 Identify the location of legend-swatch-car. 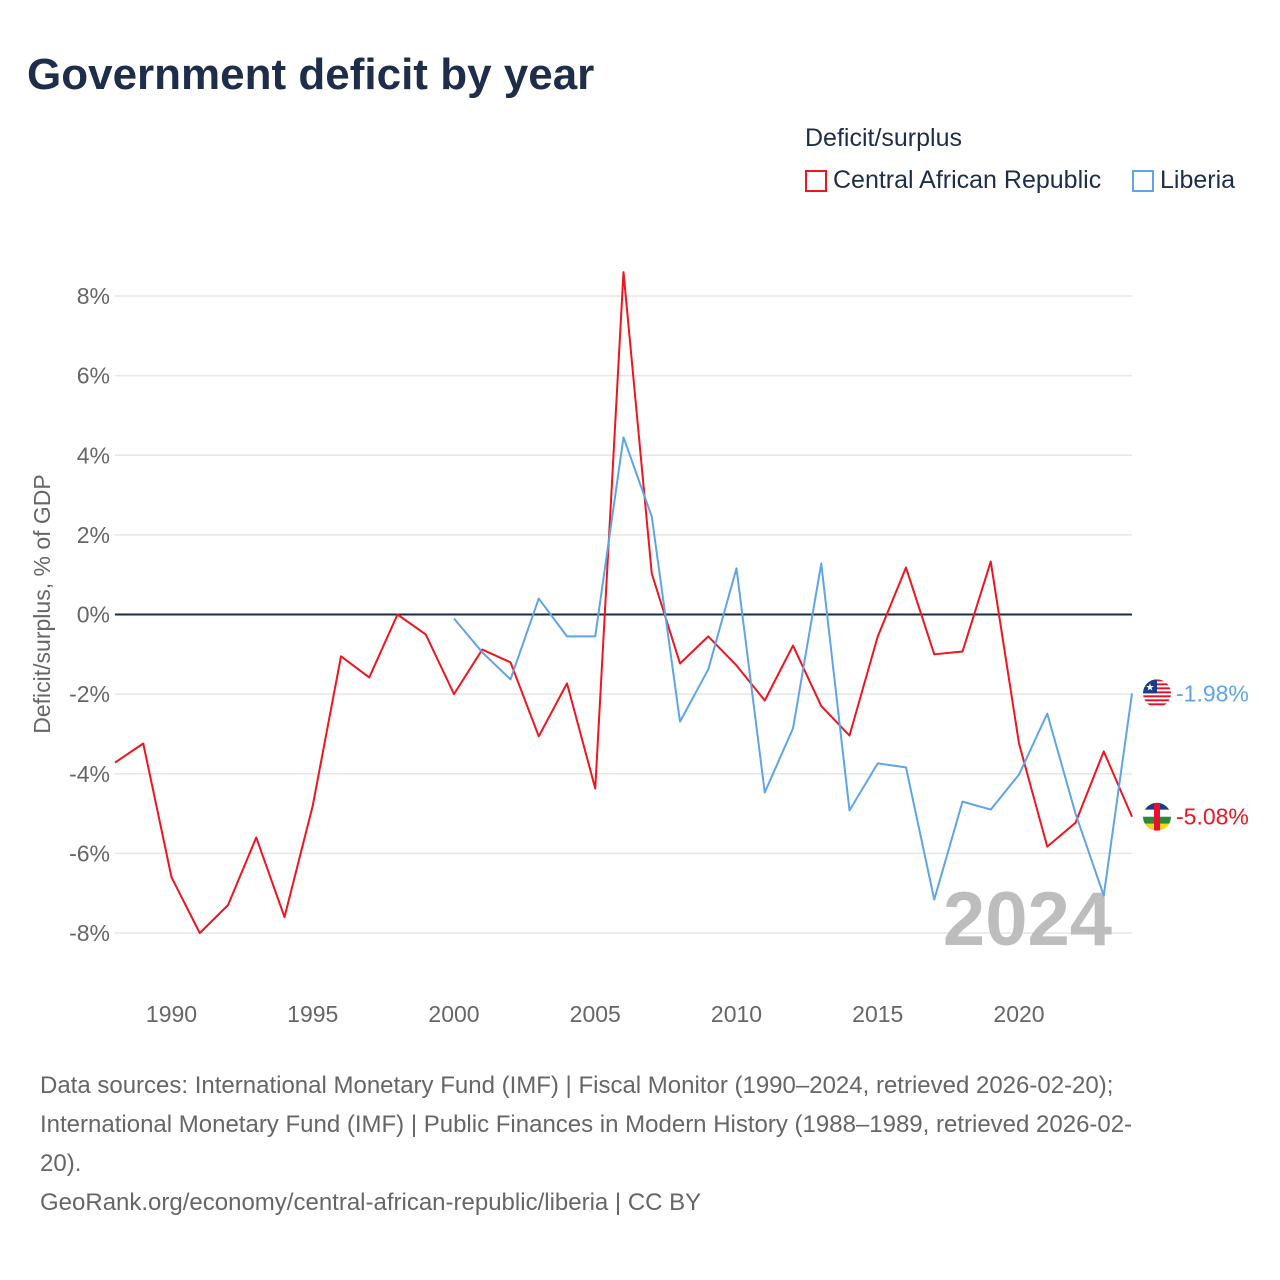
(816, 180).